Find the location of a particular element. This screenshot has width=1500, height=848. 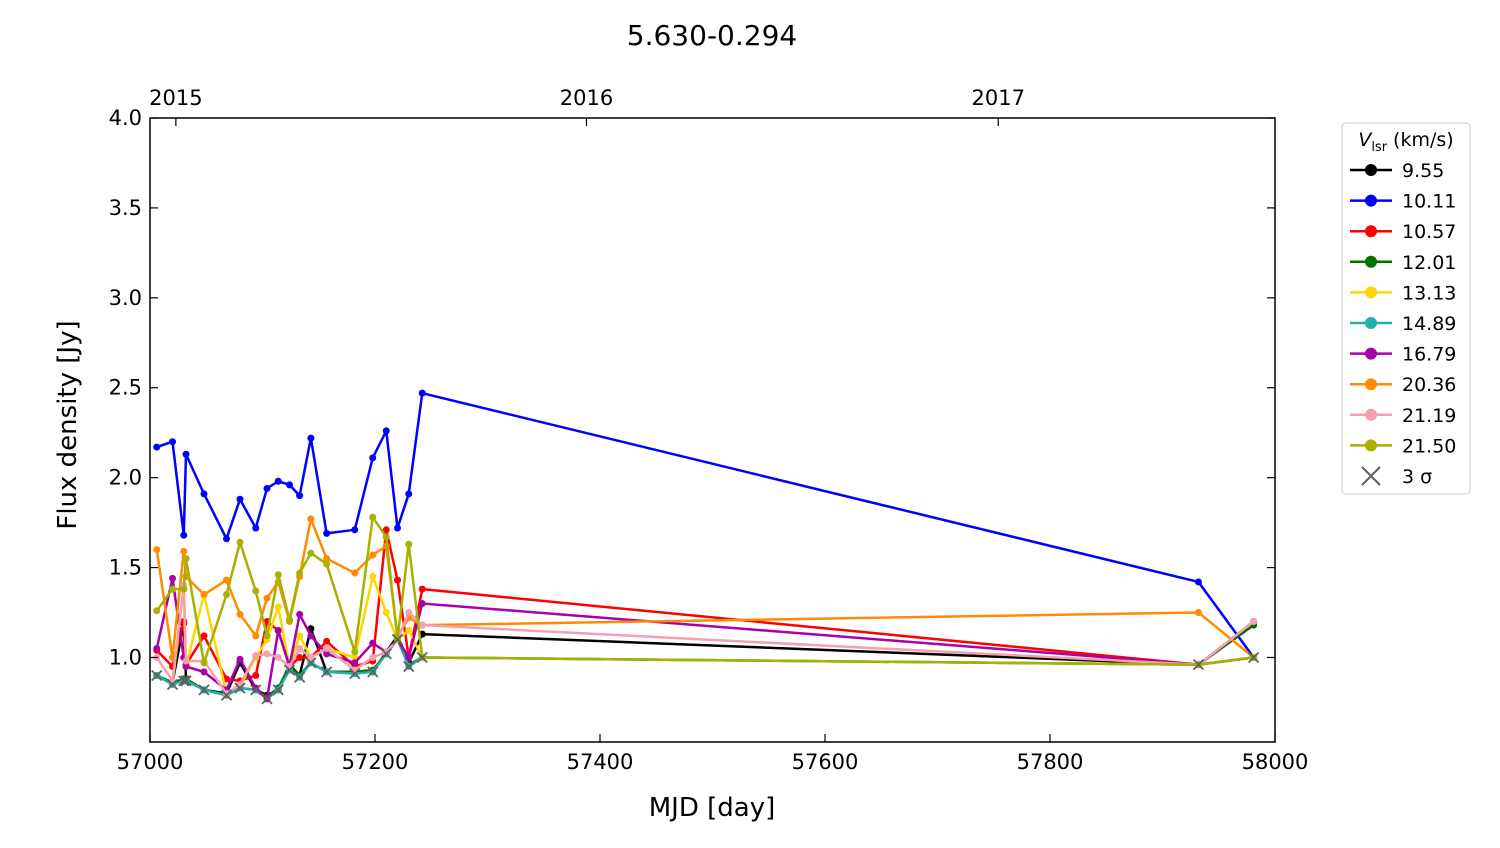

legend-title: Vlsr (km/s) is located at coordinates (1405, 142).